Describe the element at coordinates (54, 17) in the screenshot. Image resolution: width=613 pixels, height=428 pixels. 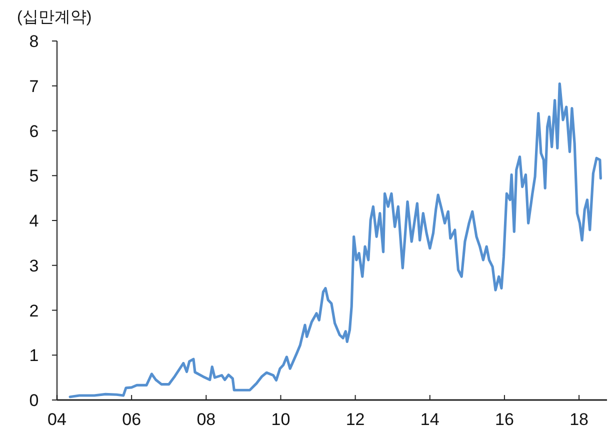
I see `y-axis-title: (십만계약)` at that location.